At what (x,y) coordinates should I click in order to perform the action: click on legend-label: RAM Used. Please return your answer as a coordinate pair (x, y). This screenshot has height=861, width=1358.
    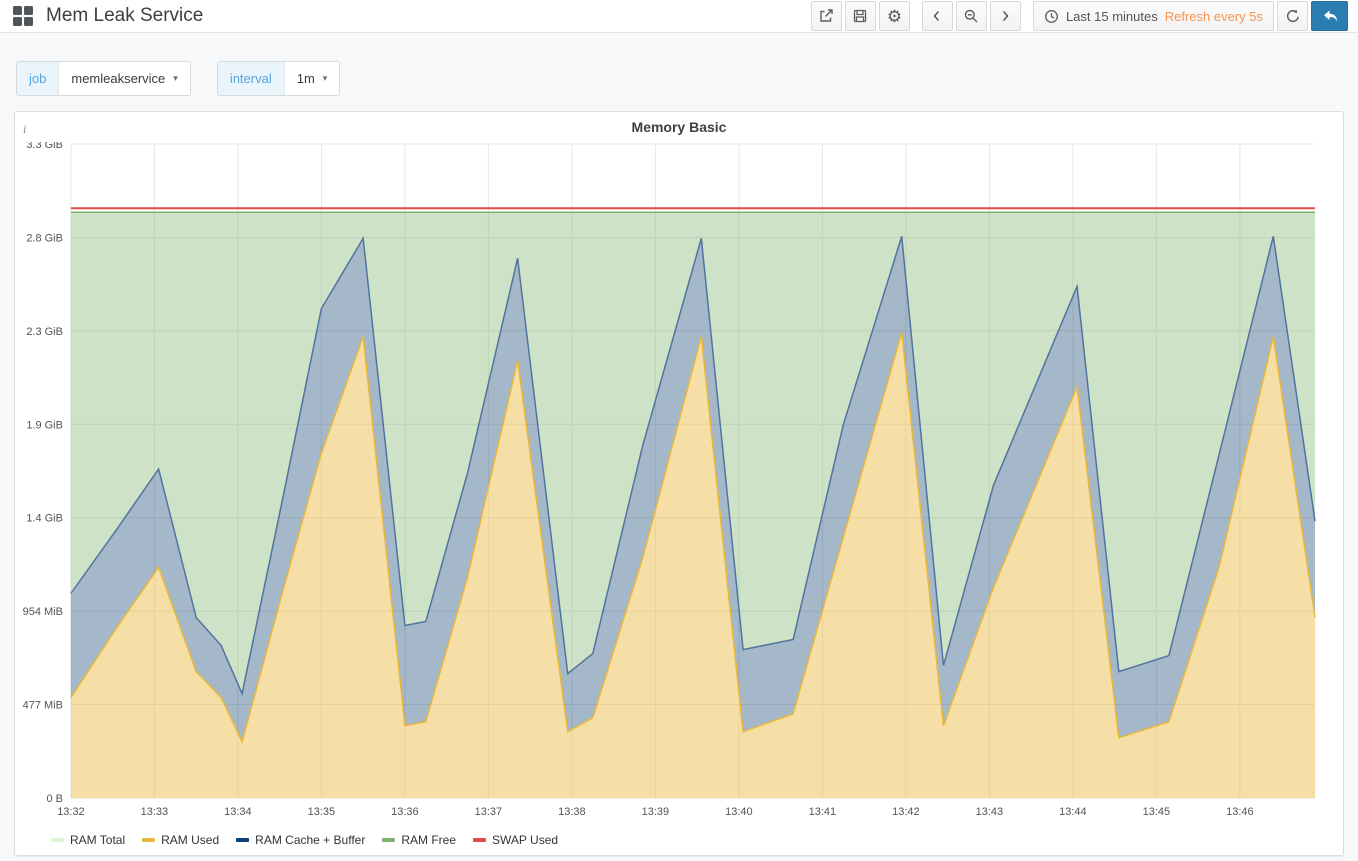
    Looking at the image, I should click on (190, 839).